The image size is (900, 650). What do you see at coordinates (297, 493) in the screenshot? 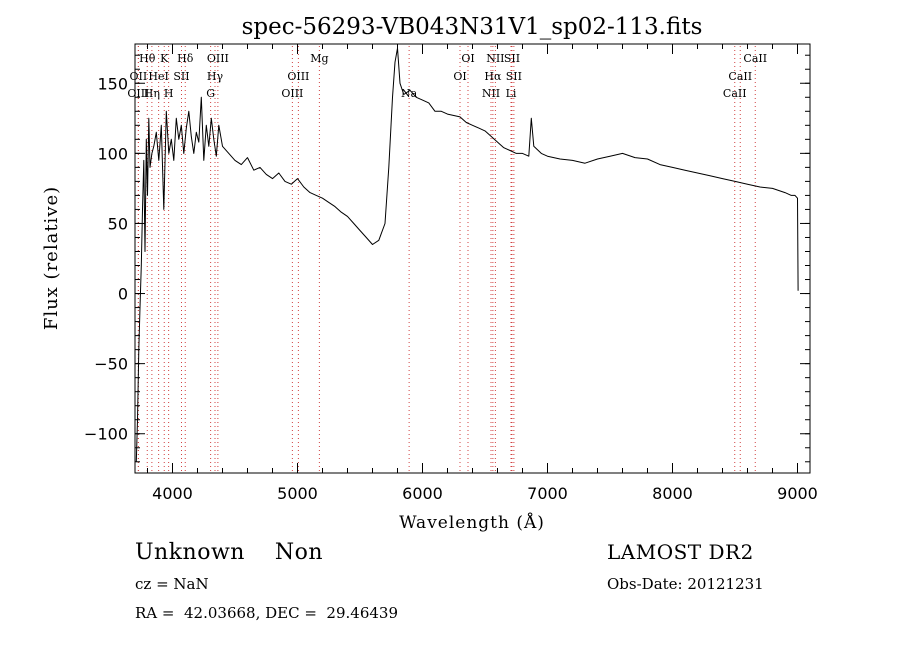
I see `x-tick-label: 5000` at bounding box center [297, 493].